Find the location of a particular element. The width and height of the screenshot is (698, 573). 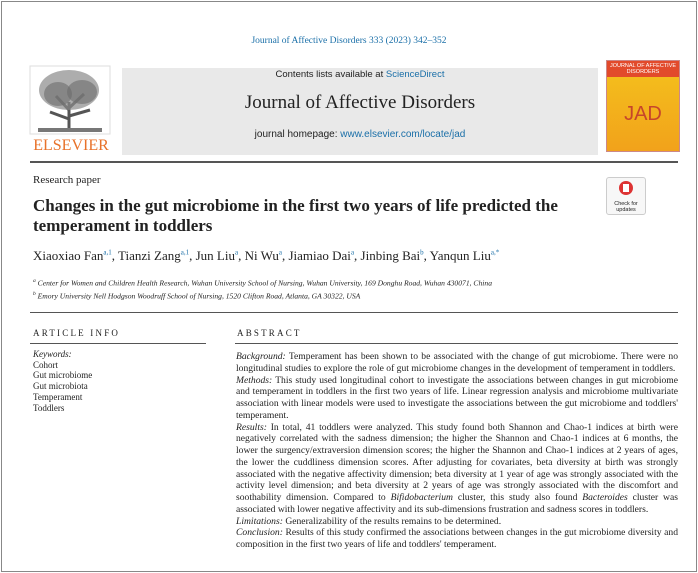

journal-cover: JOURNAL OF AFFECTIVE DISORDERS JAD is located at coordinates (643, 106).